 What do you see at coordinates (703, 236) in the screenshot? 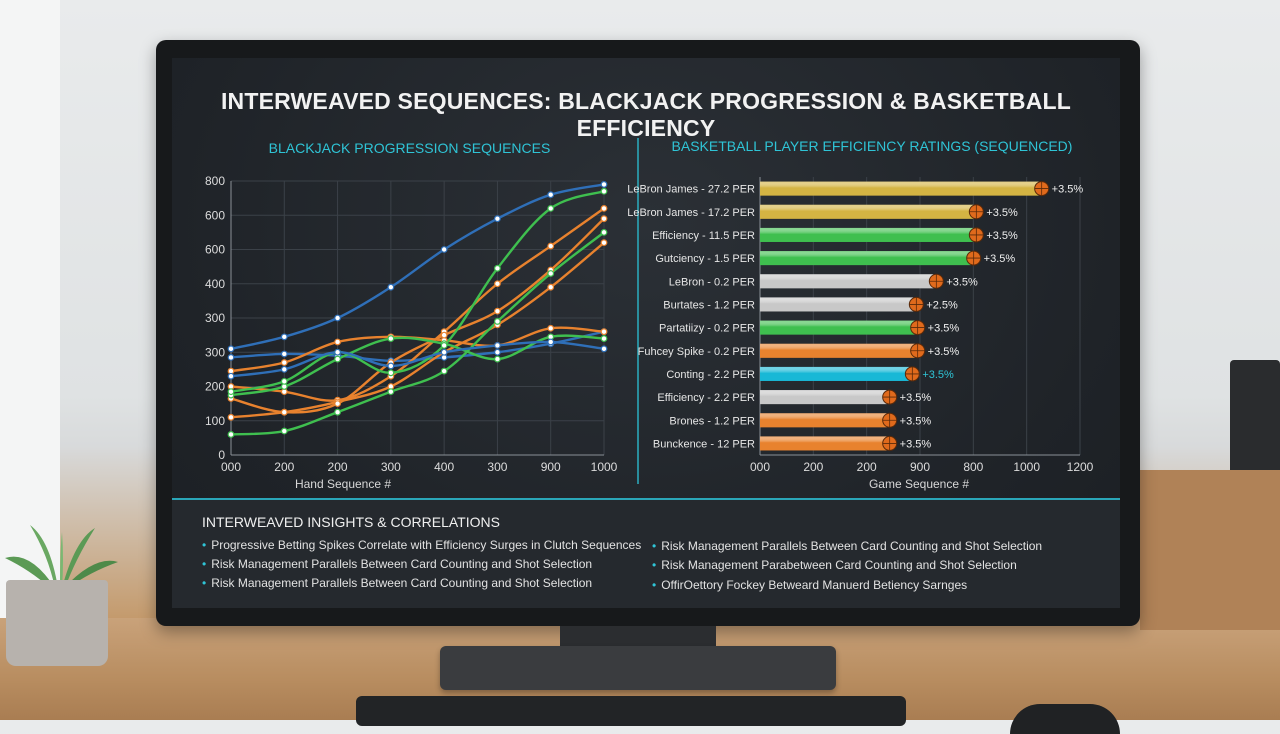
I see `bar-category-label: Efficiency - 11.5 PER` at bounding box center [703, 236].